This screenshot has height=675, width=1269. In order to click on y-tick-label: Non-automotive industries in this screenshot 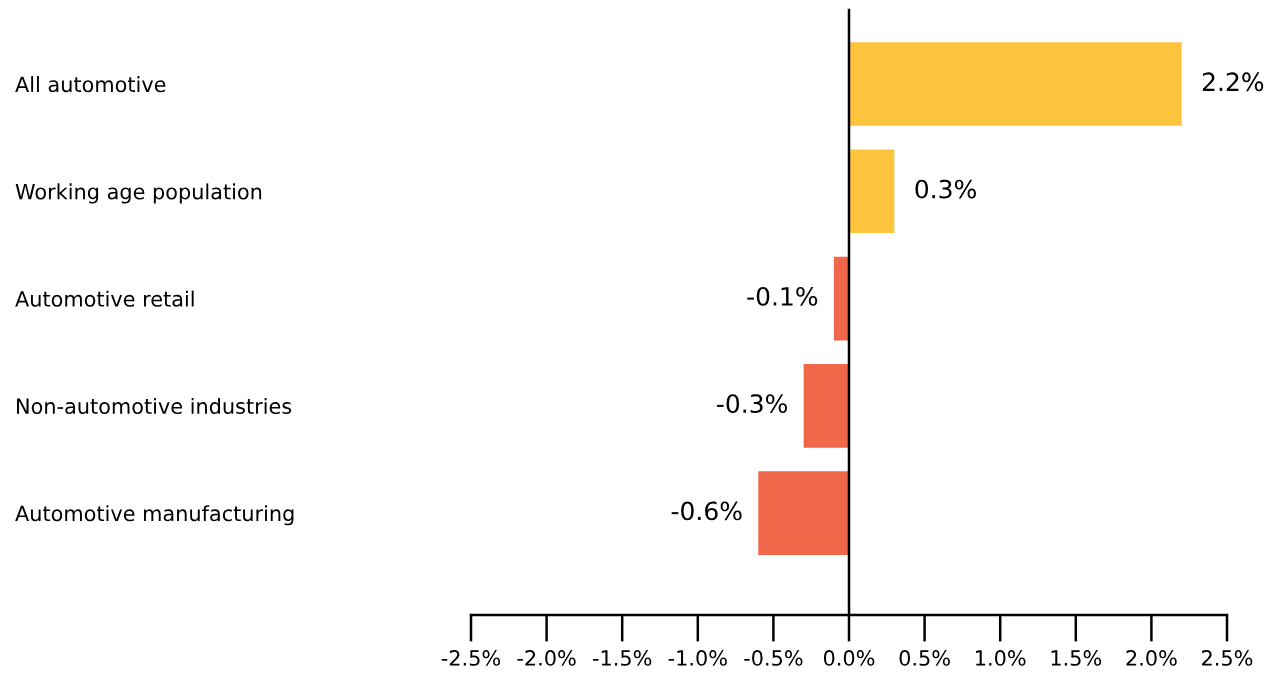, I will do `click(154, 406)`.